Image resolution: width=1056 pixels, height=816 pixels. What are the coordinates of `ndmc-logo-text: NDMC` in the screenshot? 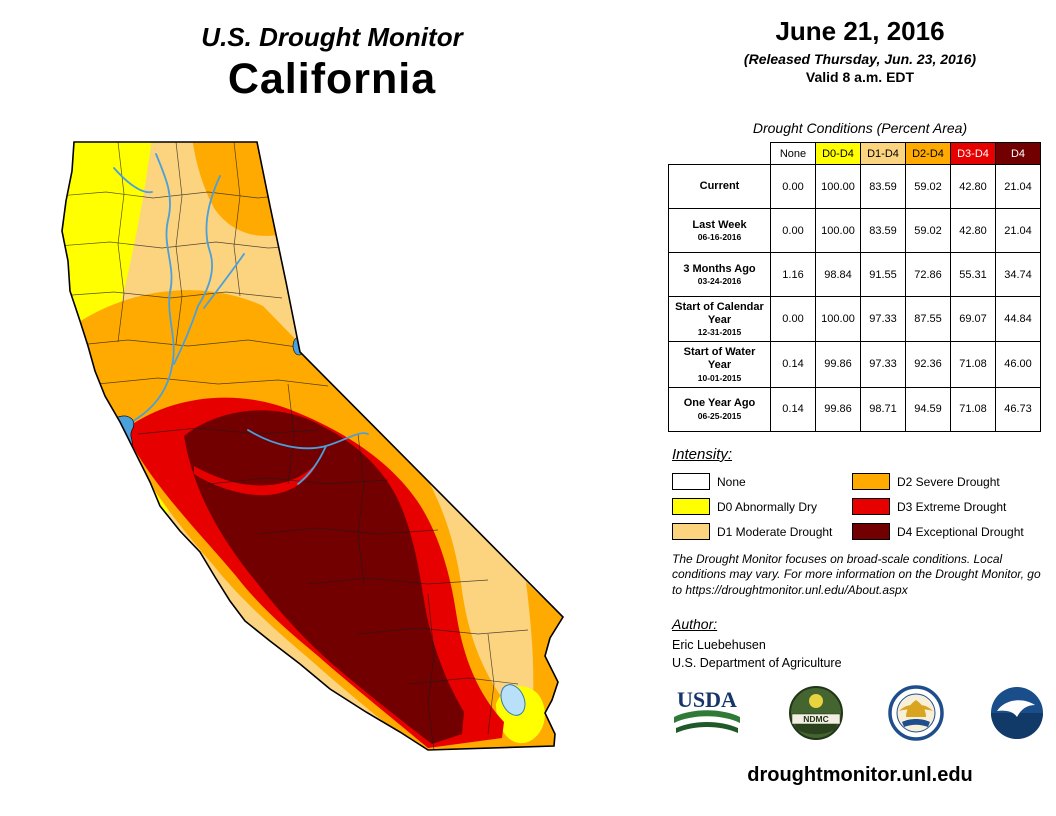 It's located at (816, 719).